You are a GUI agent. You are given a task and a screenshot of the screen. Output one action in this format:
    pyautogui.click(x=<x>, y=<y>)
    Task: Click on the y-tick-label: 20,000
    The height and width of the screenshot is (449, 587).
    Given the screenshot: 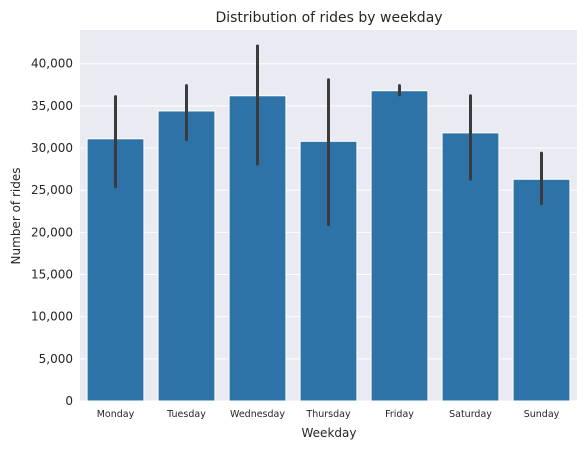 What is the action you would take?
    pyautogui.click(x=52, y=232)
    